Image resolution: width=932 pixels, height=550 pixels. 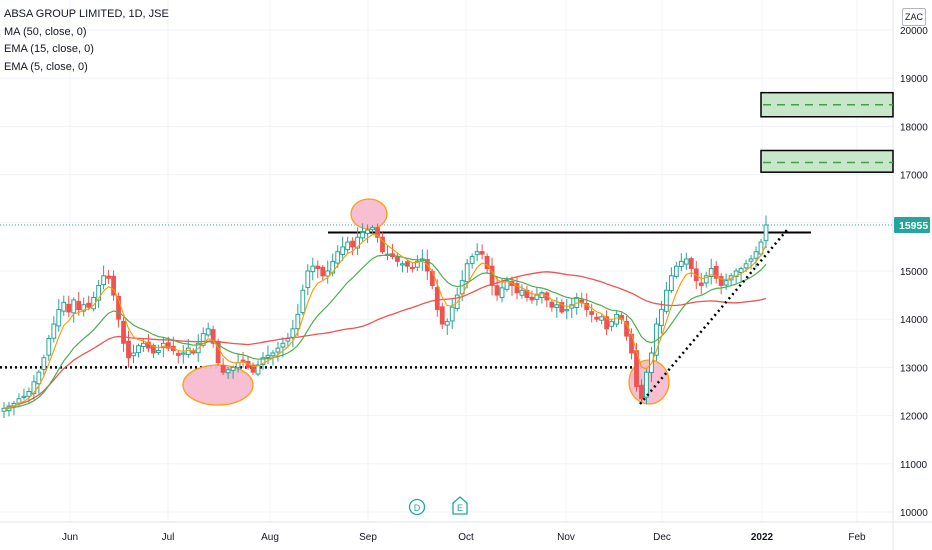 I want to click on symbol-title: ABSA GROUP LIMITED, 1D, JSE, so click(x=86, y=14).